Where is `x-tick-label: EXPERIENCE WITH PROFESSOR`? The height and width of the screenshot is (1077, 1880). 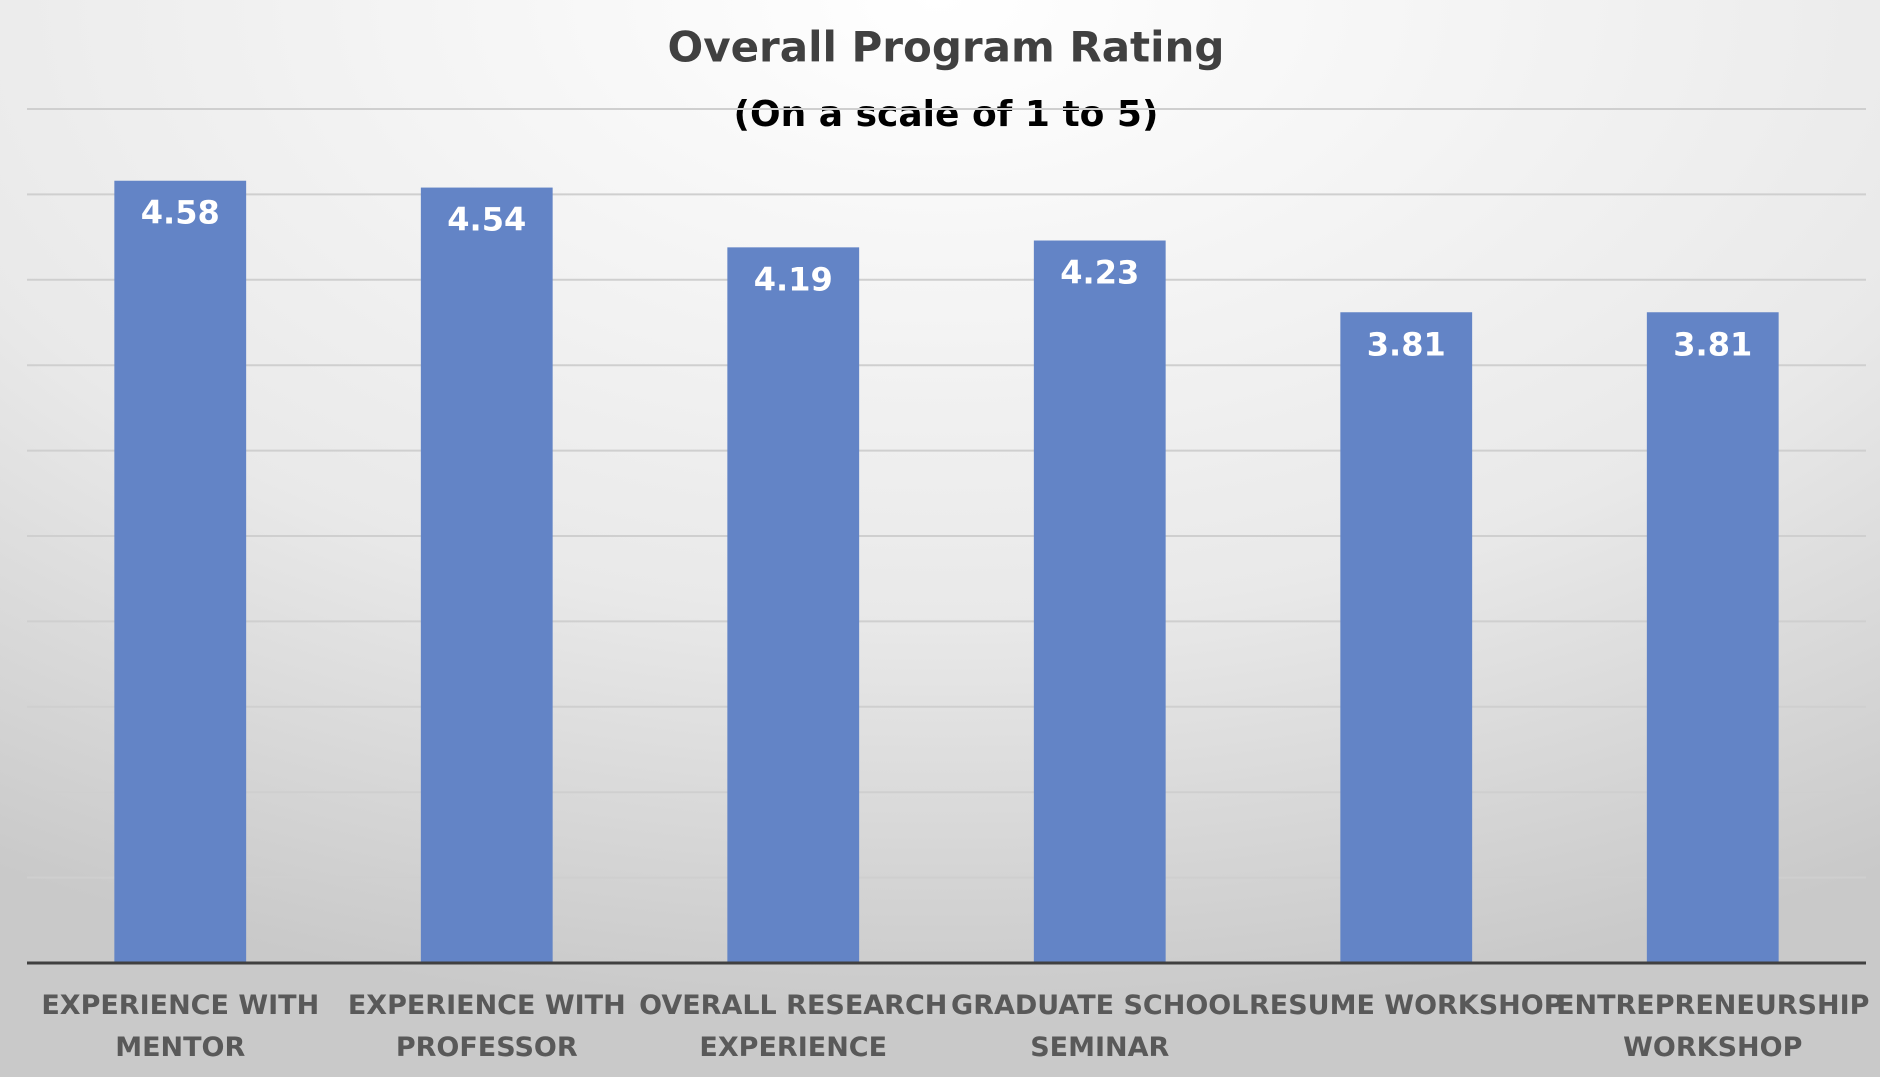
x-tick-label: EXPERIENCE WITH PROFESSOR is located at coordinates (487, 1026).